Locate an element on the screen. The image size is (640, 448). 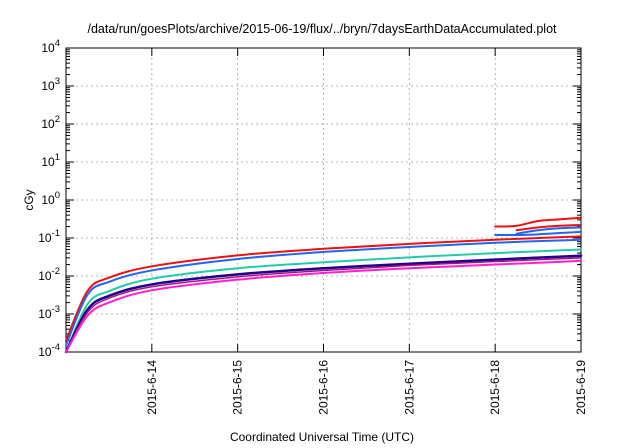
x-tick-label: 2015-6-19 is located at coordinates (581, 387).